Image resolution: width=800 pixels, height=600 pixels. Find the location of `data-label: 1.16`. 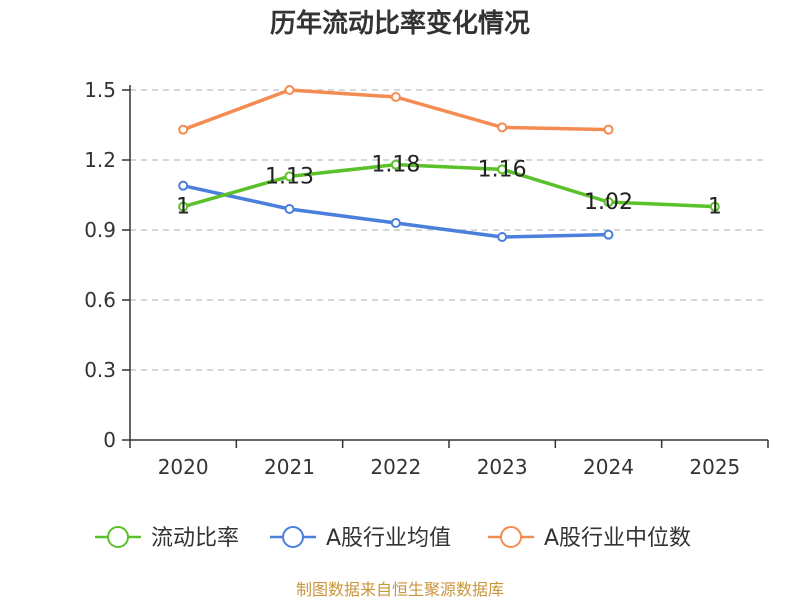

data-label: 1.16 is located at coordinates (502, 169).